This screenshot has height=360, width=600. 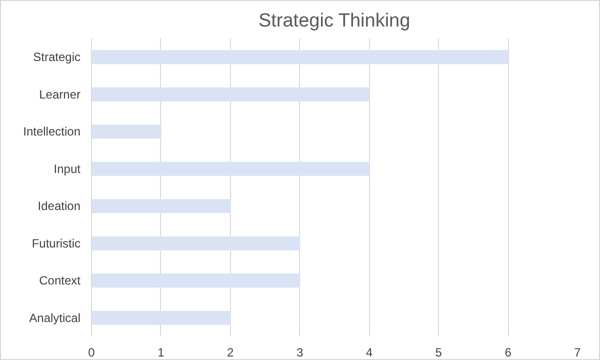 What do you see at coordinates (60, 281) in the screenshot?
I see `y-tick-label: Context` at bounding box center [60, 281].